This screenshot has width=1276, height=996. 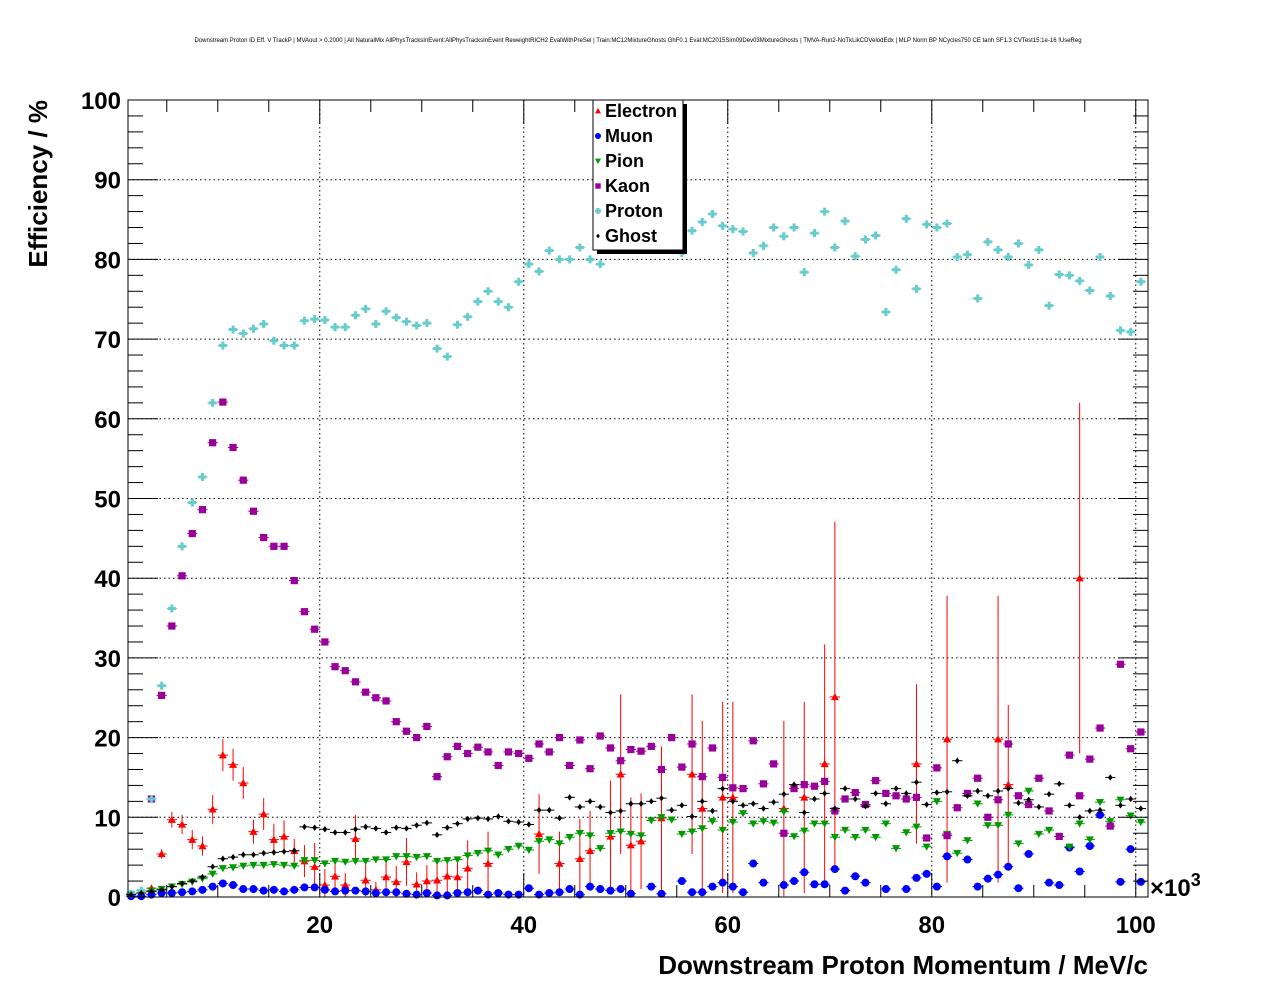 What do you see at coordinates (107, 818) in the screenshot?
I see `y-tick-label: 10` at bounding box center [107, 818].